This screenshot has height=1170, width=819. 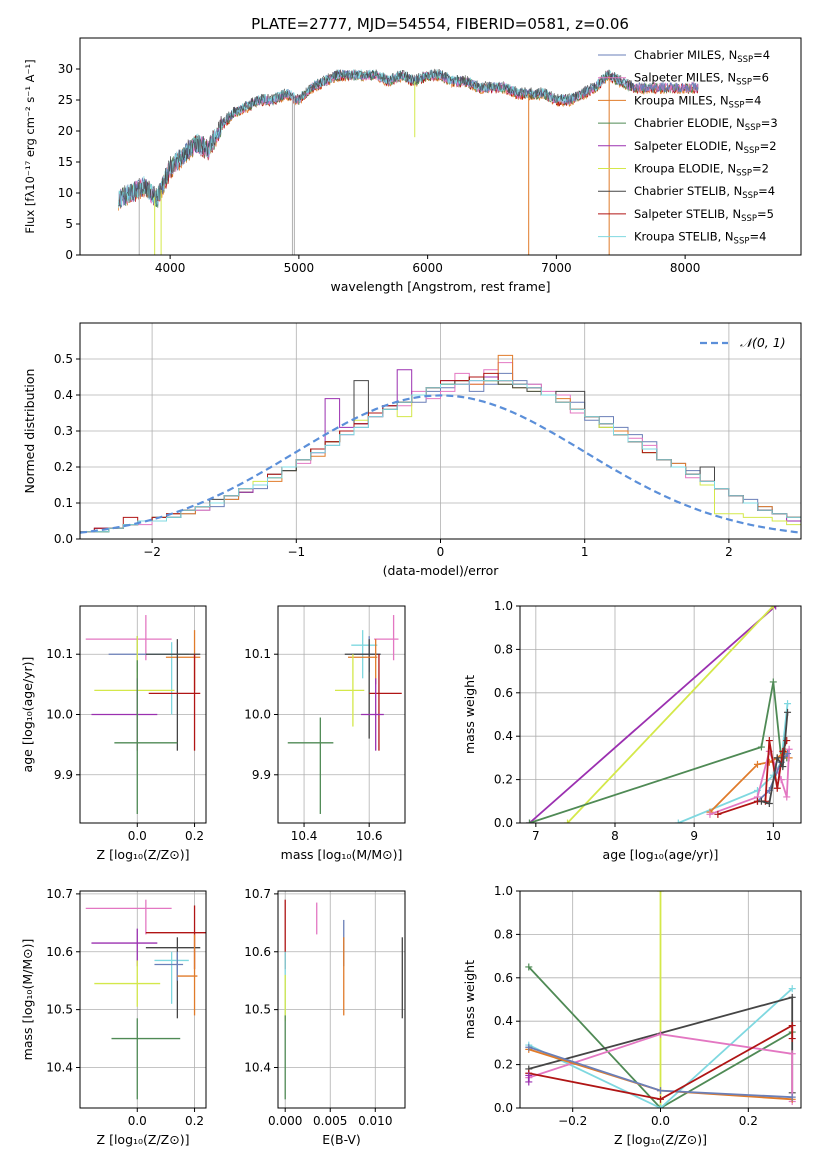 I want to click on histogram-ytick-label: 0.3, so click(x=63, y=431).